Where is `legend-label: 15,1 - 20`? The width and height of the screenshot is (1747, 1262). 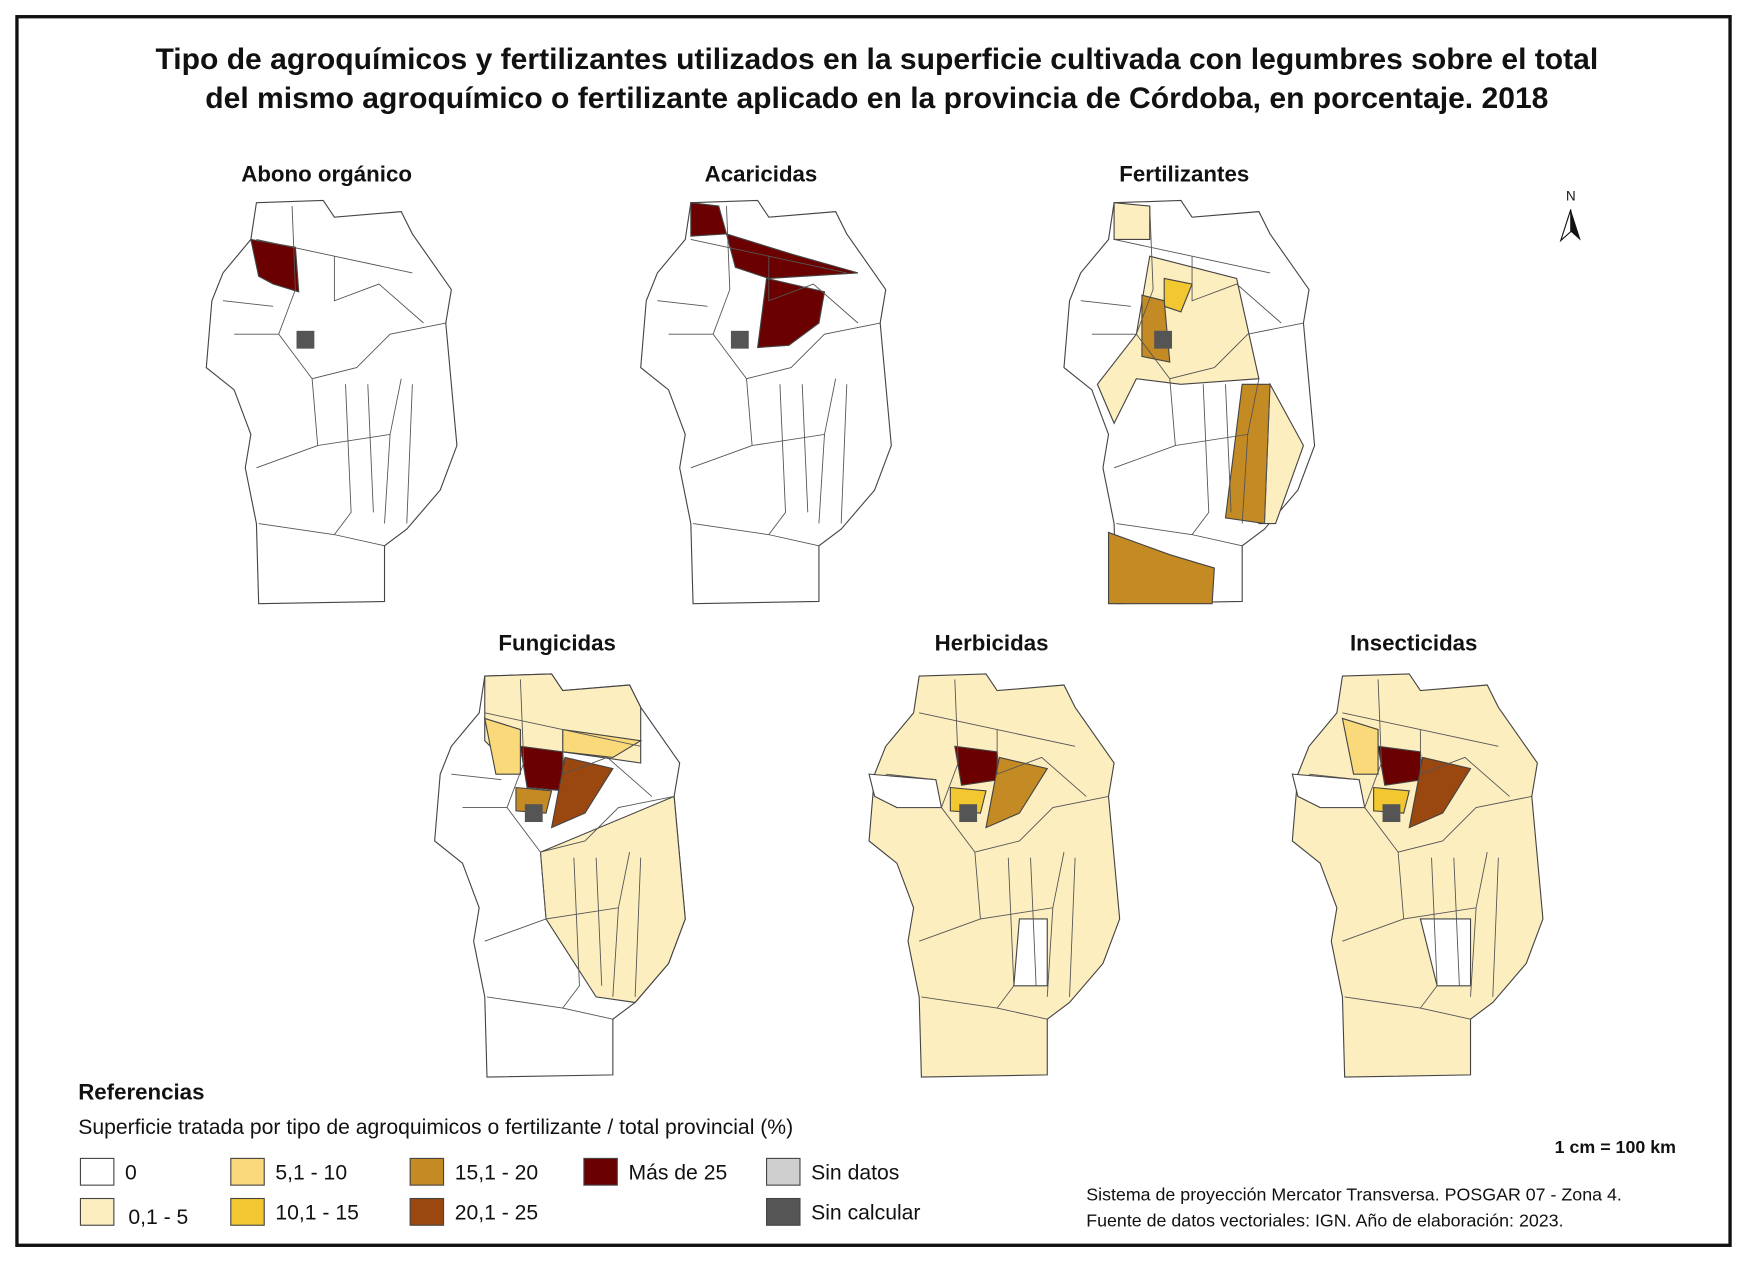
legend-label: 15,1 - 20 is located at coordinates (497, 1173).